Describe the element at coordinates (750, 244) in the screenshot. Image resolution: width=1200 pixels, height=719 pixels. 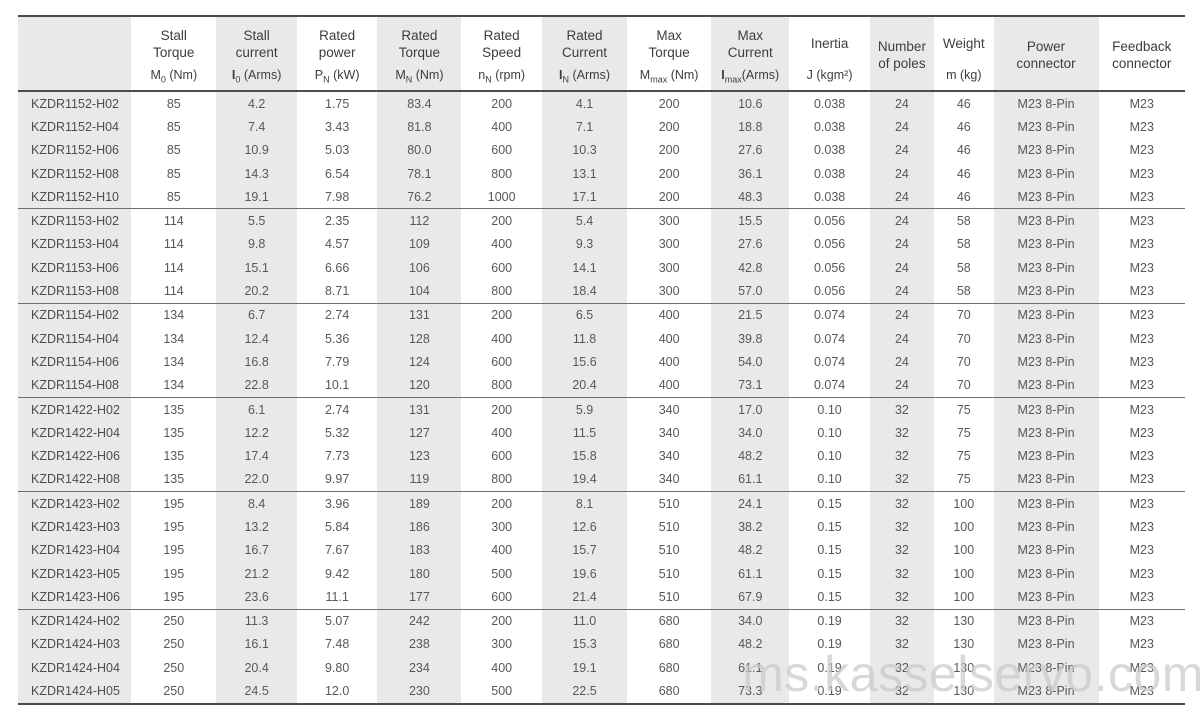
I see `value-cell: 27.6` at that location.